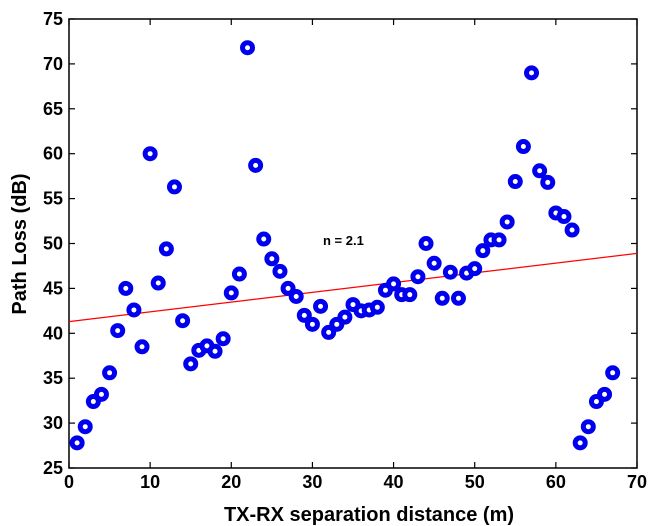  I want to click on y-tick-label: 40, so click(53, 333).